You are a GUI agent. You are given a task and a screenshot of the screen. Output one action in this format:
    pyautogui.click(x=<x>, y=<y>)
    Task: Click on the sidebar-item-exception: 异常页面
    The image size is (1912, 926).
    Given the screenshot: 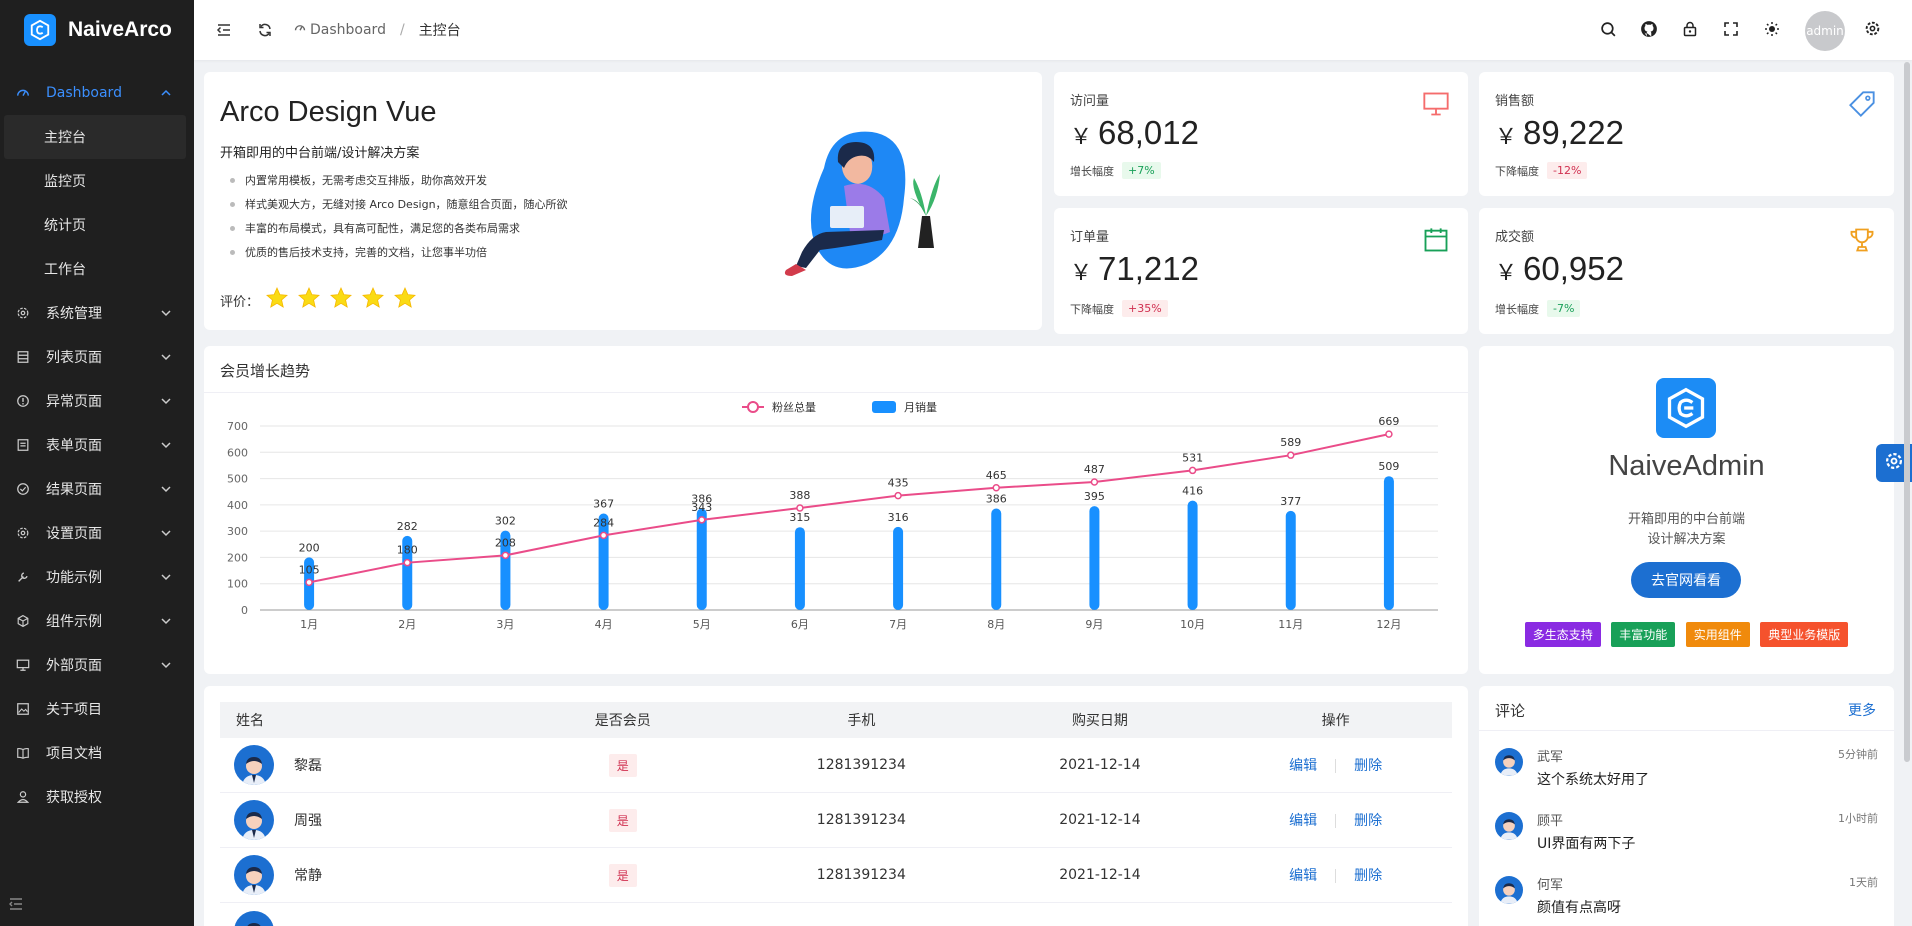 What is the action you would take?
    pyautogui.click(x=97, y=401)
    